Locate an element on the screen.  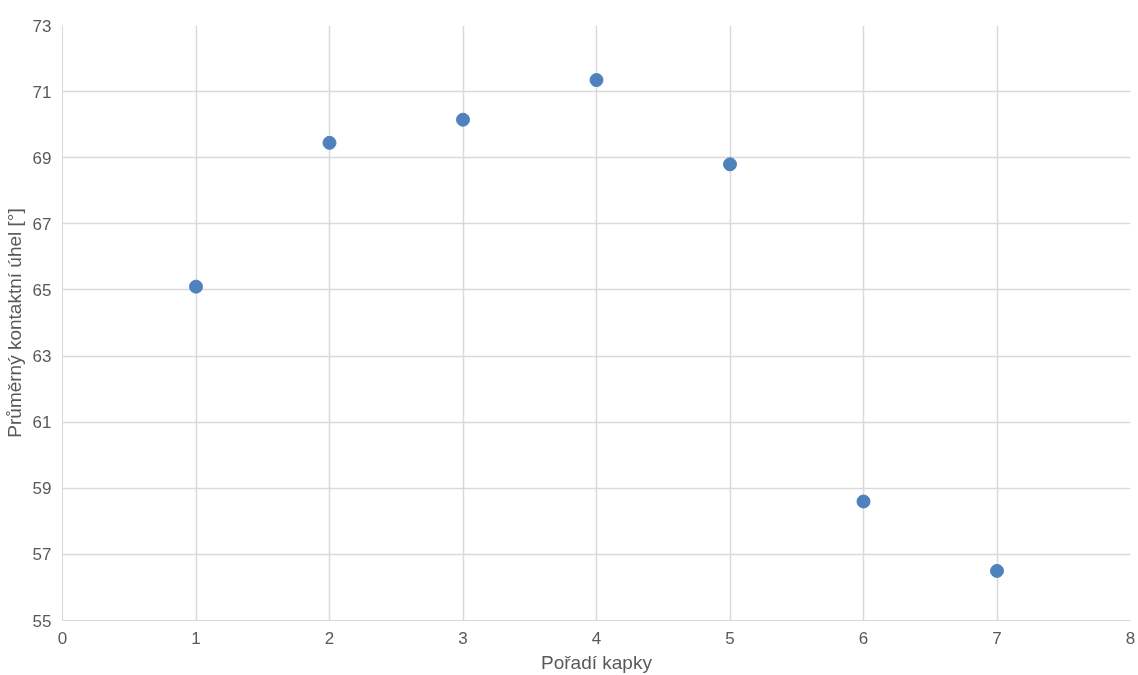
x-tick-label: 1 is located at coordinates (196, 638).